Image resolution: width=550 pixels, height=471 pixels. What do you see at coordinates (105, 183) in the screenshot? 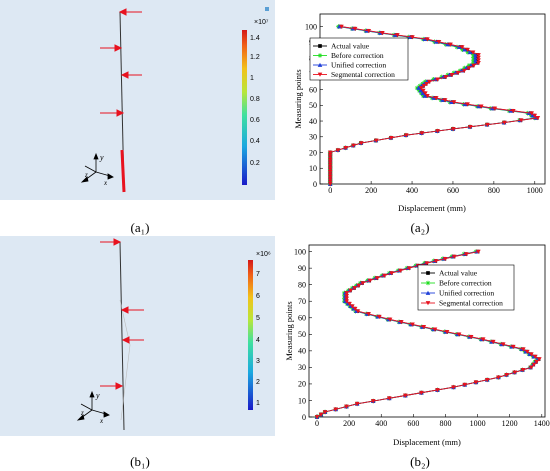
I see `triad-label-x: x` at bounding box center [105, 183].